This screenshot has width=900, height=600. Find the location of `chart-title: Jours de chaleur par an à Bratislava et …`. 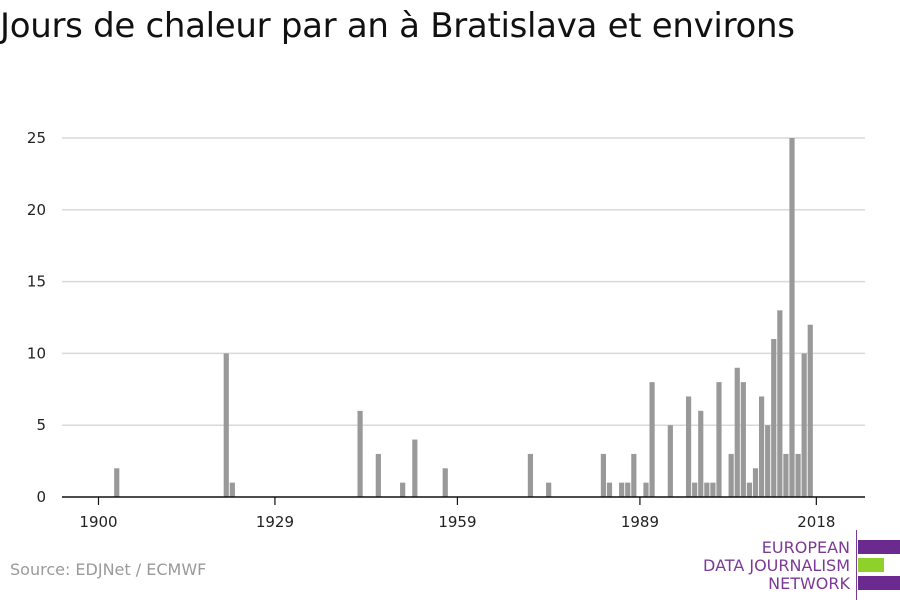

chart-title: Jours de chaleur par an à Bratislava et … is located at coordinates (397, 26).